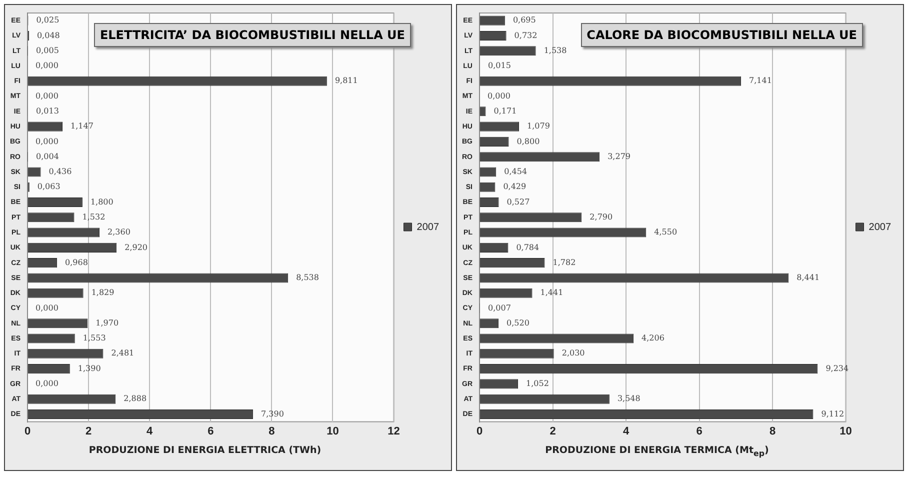  Describe the element at coordinates (47, 111) in the screenshot. I see `data-label: 0,013` at that location.